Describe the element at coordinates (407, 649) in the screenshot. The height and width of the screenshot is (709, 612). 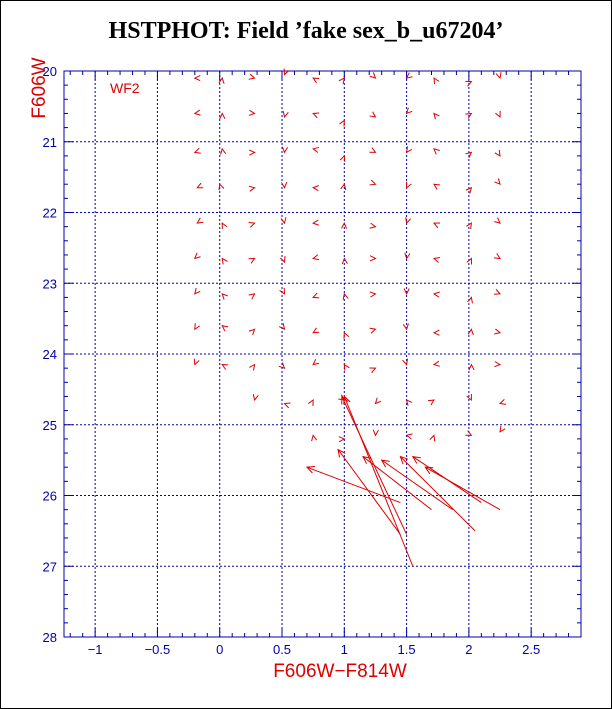
I see `x-tick-label: 1.5` at that location.